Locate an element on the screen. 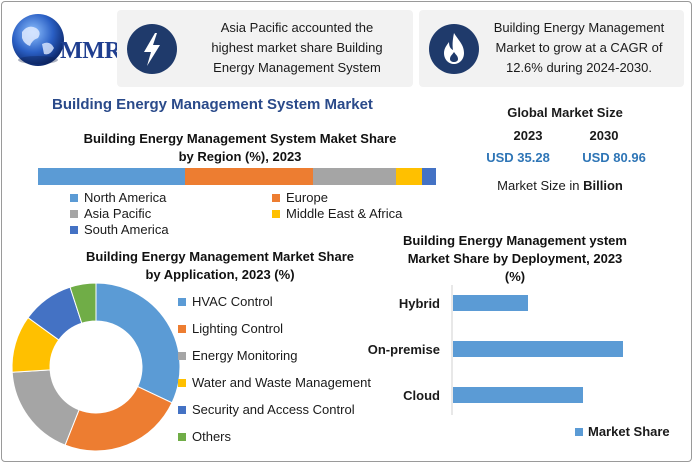 The width and height of the screenshot is (695, 464). legend-label: Lighting Control is located at coordinates (238, 328).